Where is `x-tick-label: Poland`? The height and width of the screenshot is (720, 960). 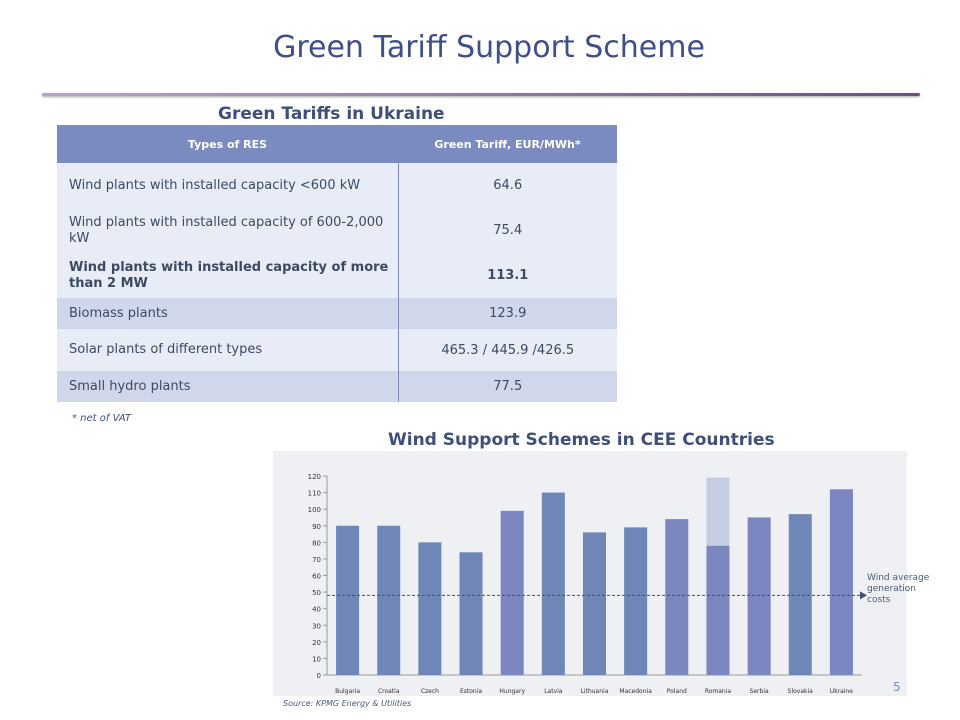
x-tick-label: Poland is located at coordinates (677, 691).